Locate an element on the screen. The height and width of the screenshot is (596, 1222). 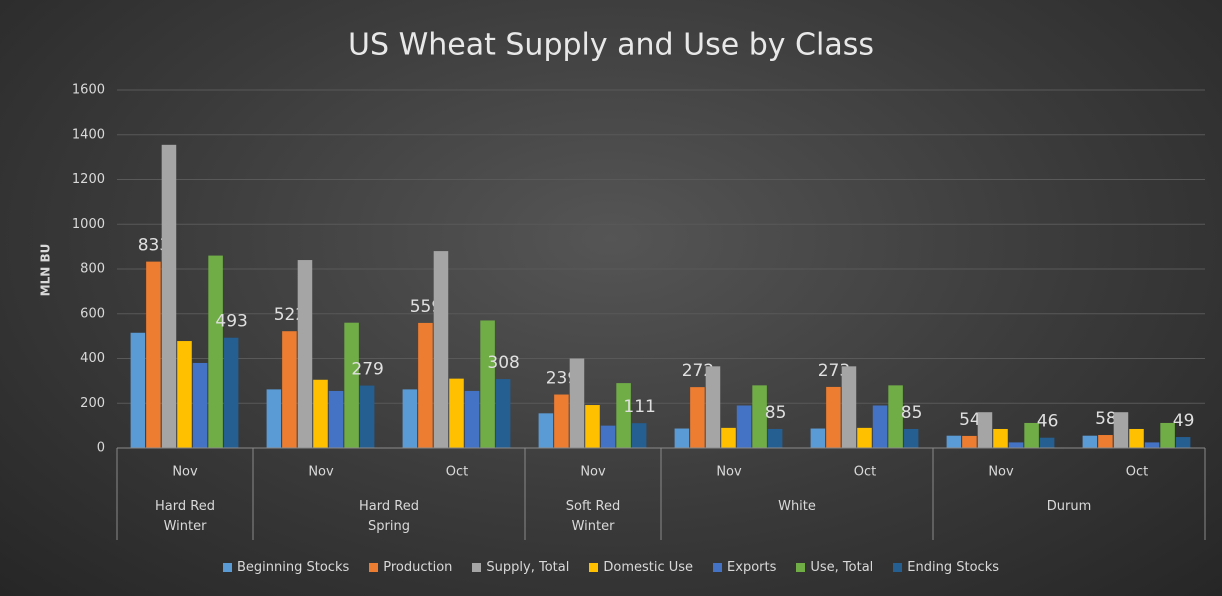
data-label: 279 is located at coordinates (367, 370).